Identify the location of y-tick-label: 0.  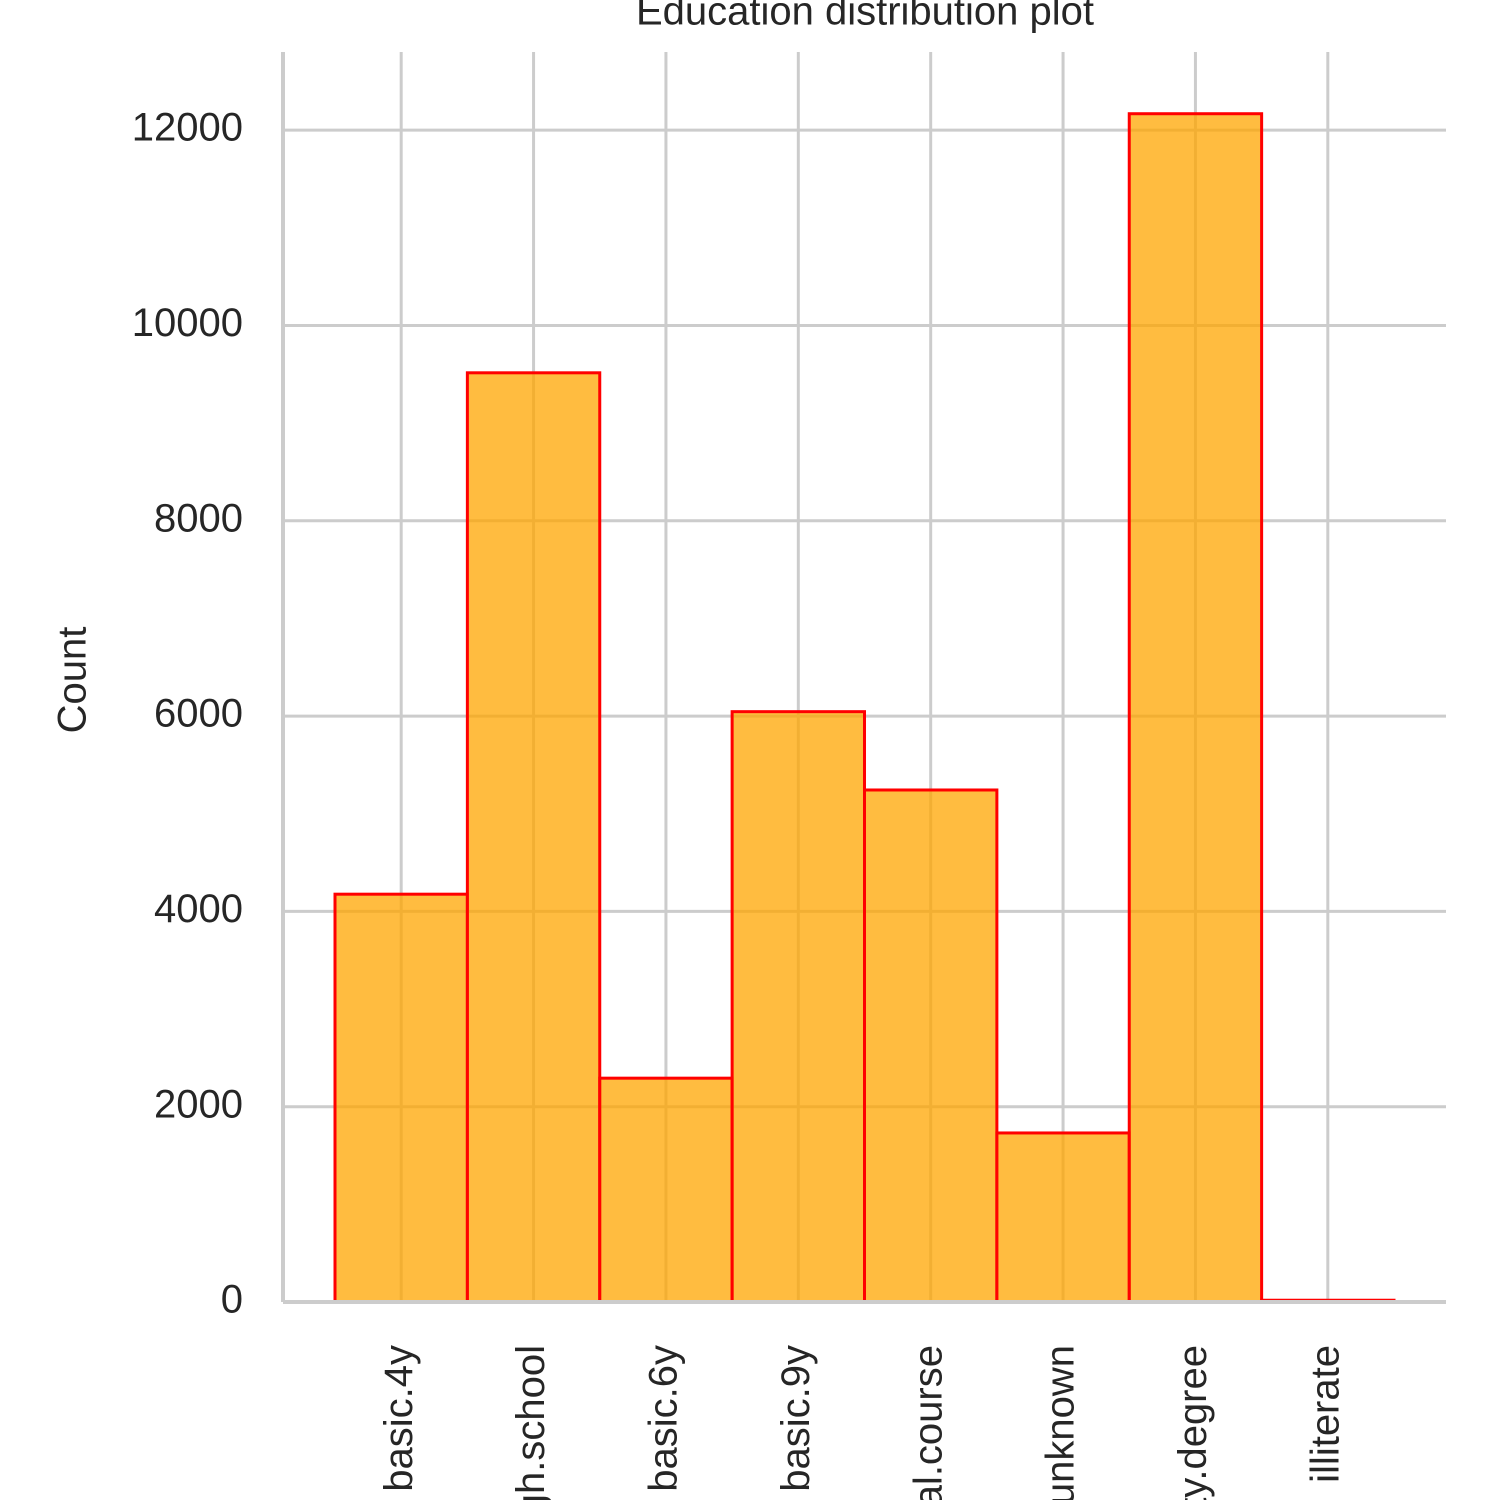
(232, 1300).